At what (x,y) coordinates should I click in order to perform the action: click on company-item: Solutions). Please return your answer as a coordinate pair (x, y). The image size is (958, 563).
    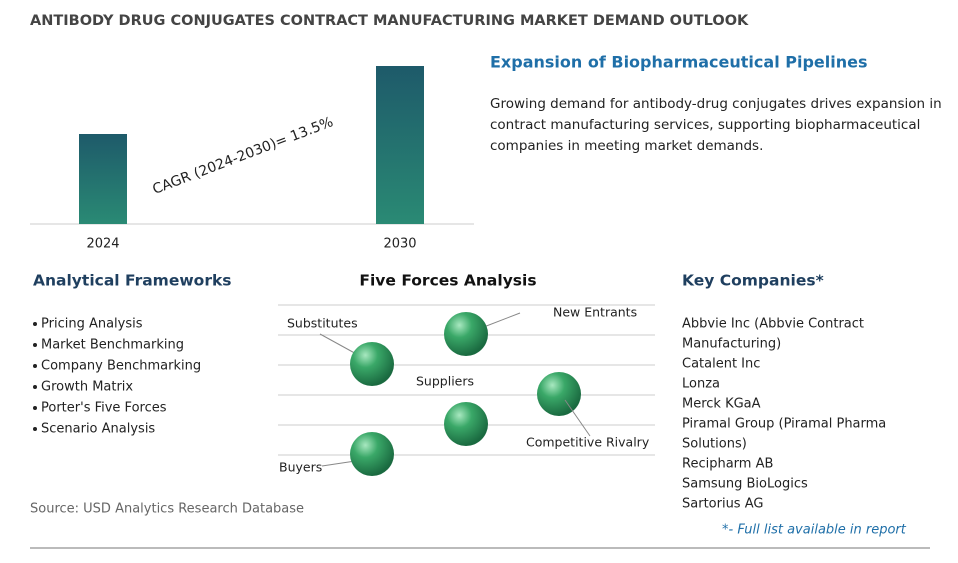
    Looking at the image, I should click on (714, 444).